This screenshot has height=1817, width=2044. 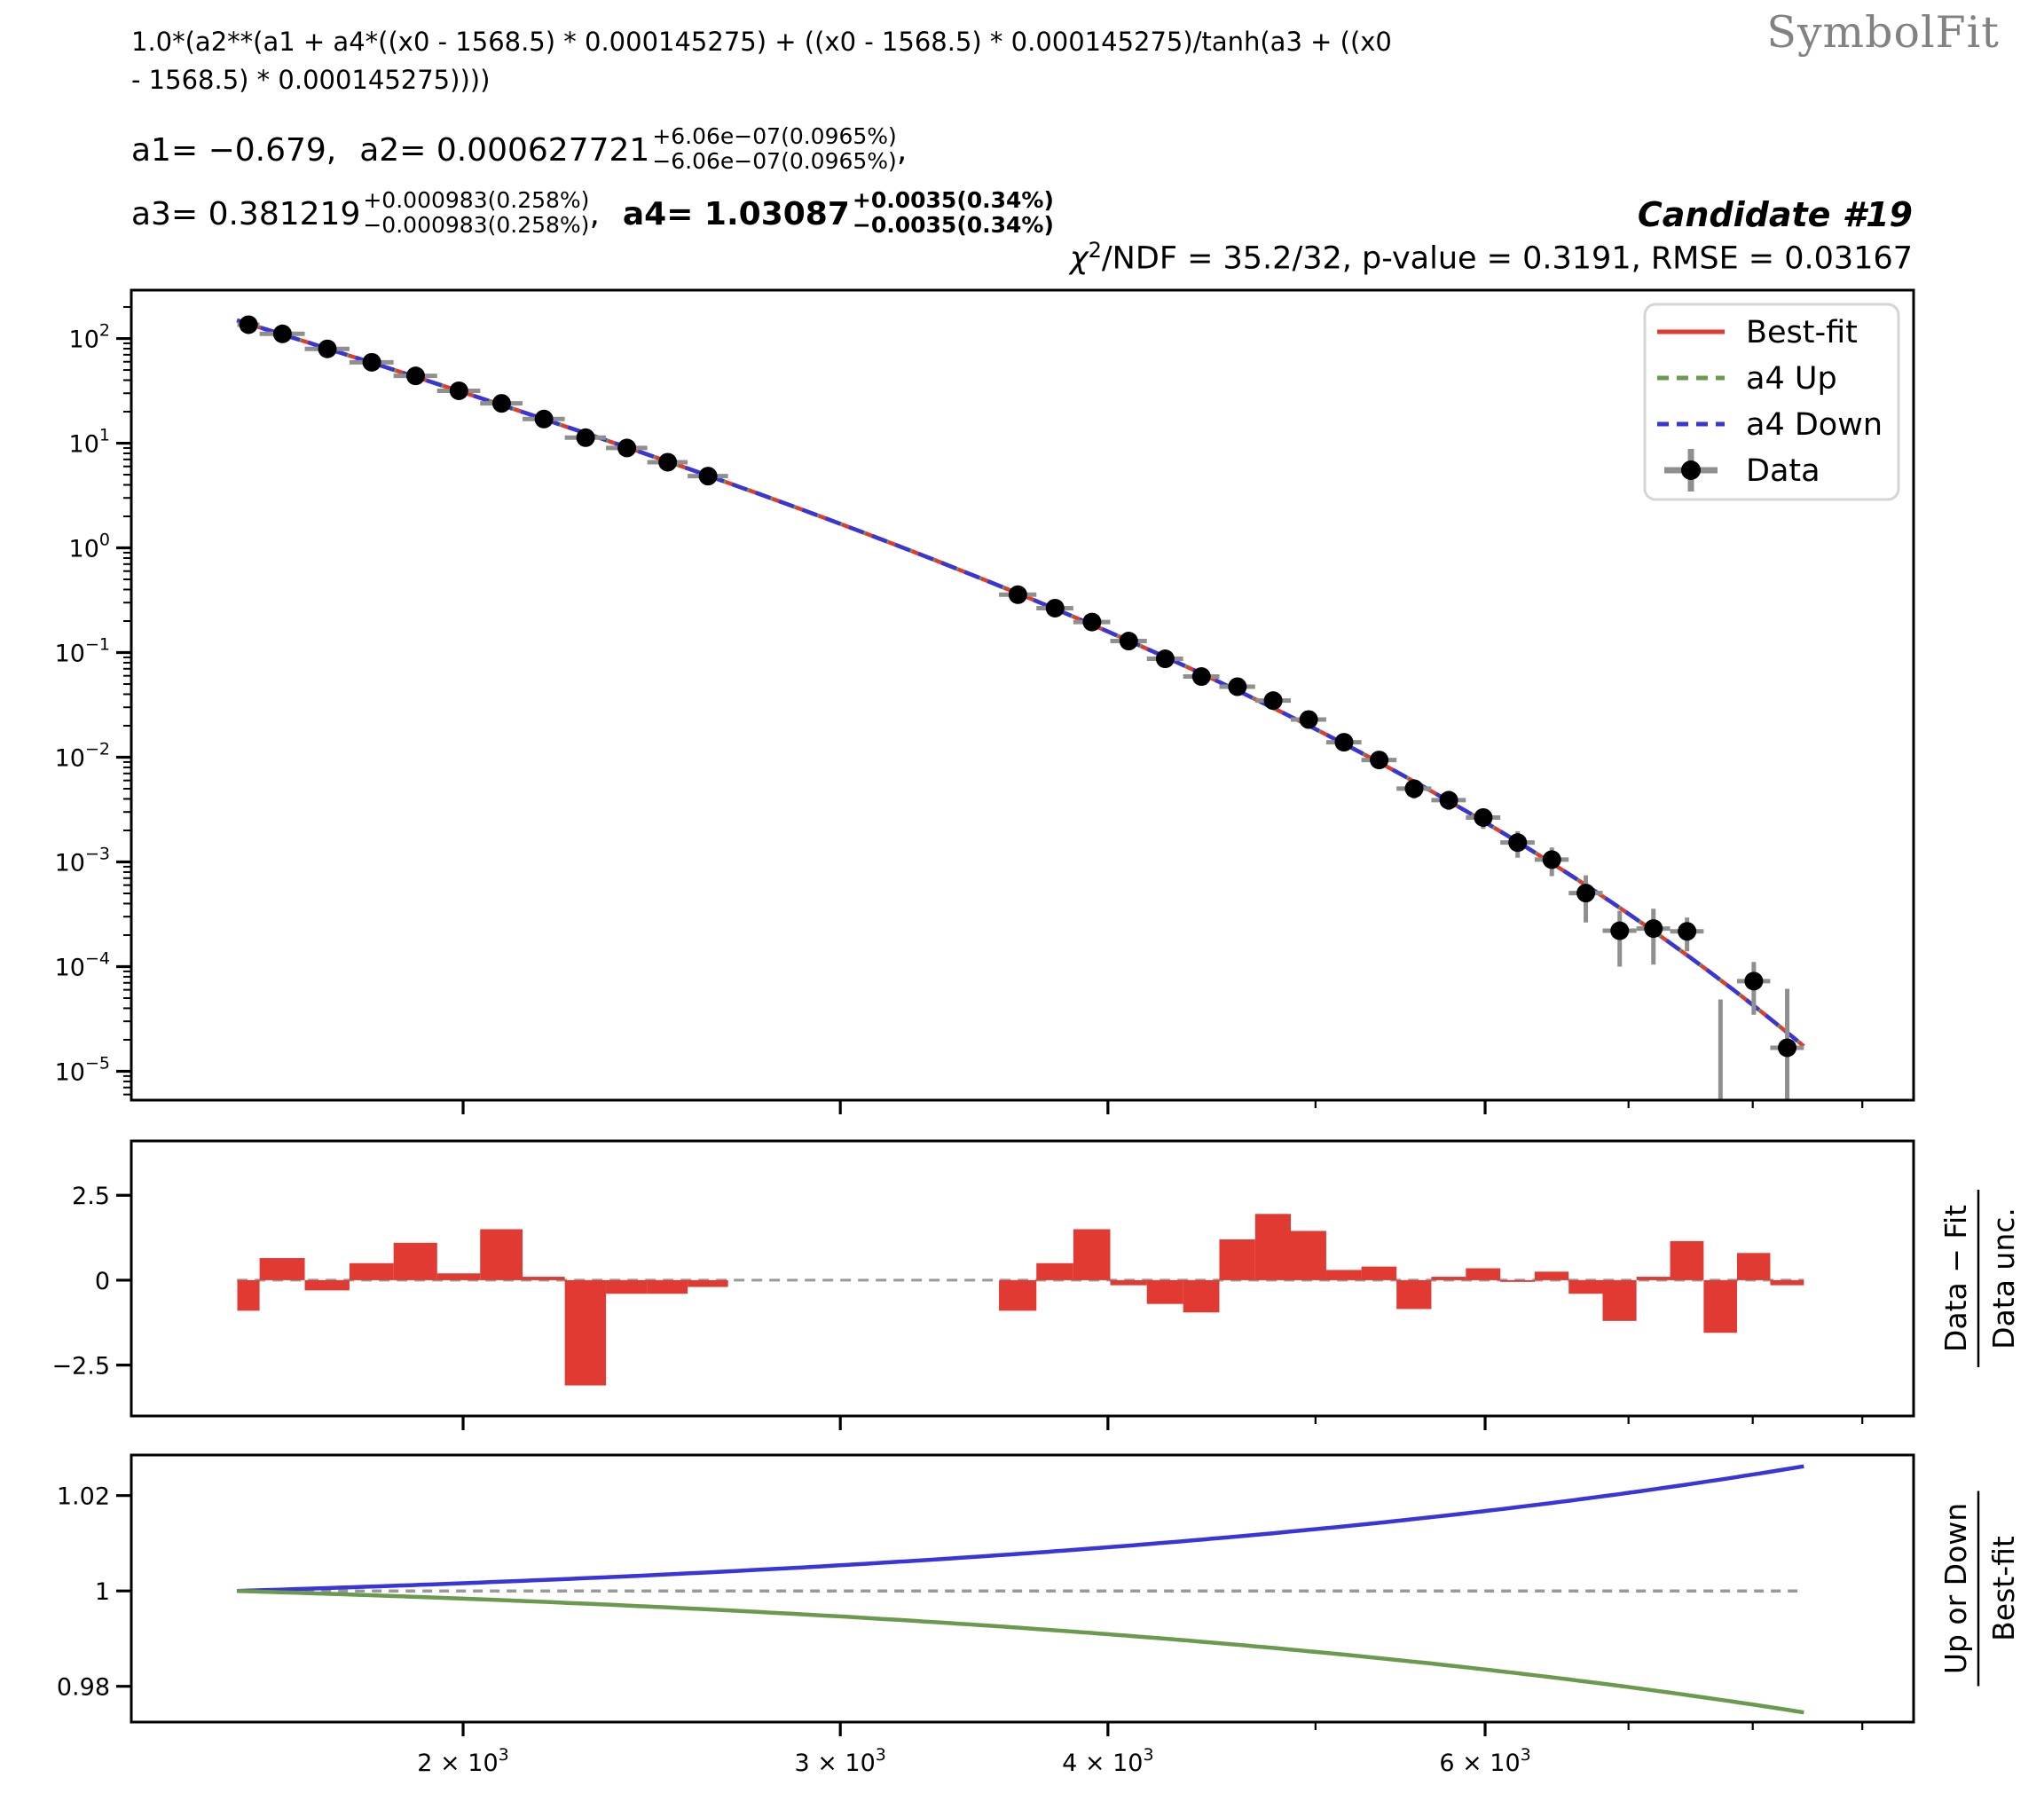 What do you see at coordinates (1484, 1761) in the screenshot?
I see `x-tick-label: 6 × 10³` at bounding box center [1484, 1761].